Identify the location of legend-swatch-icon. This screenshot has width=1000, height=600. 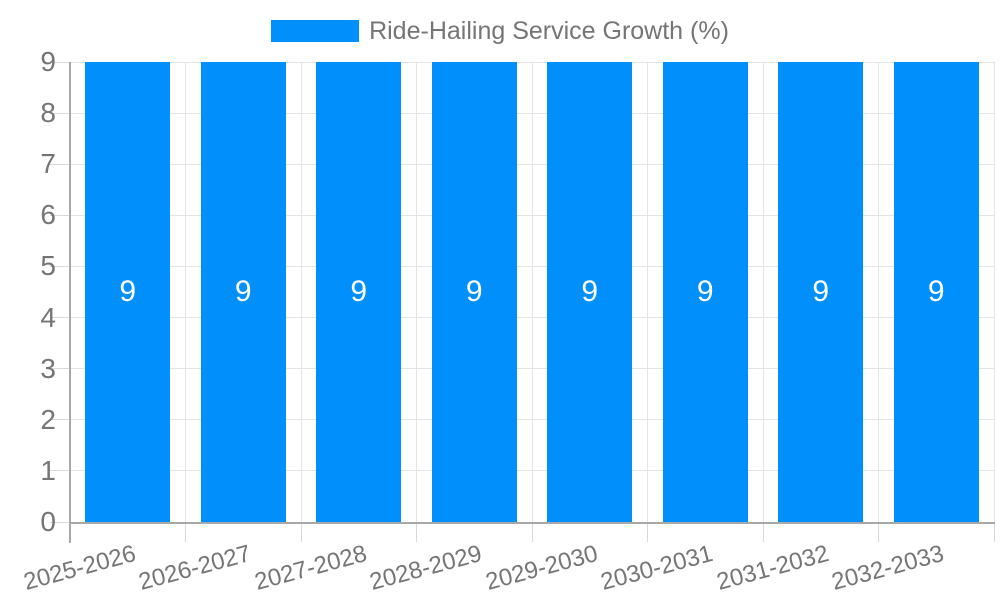
(315, 31).